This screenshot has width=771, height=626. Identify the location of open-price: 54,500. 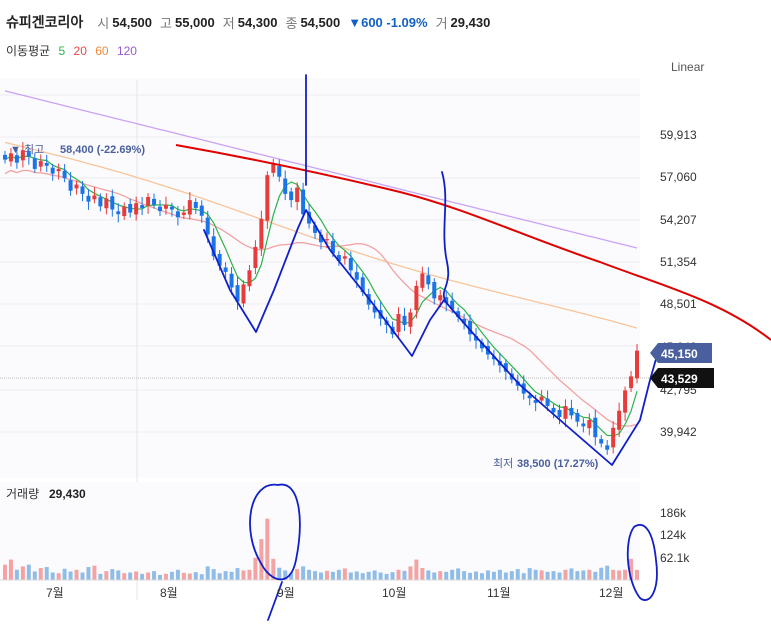
(132, 22).